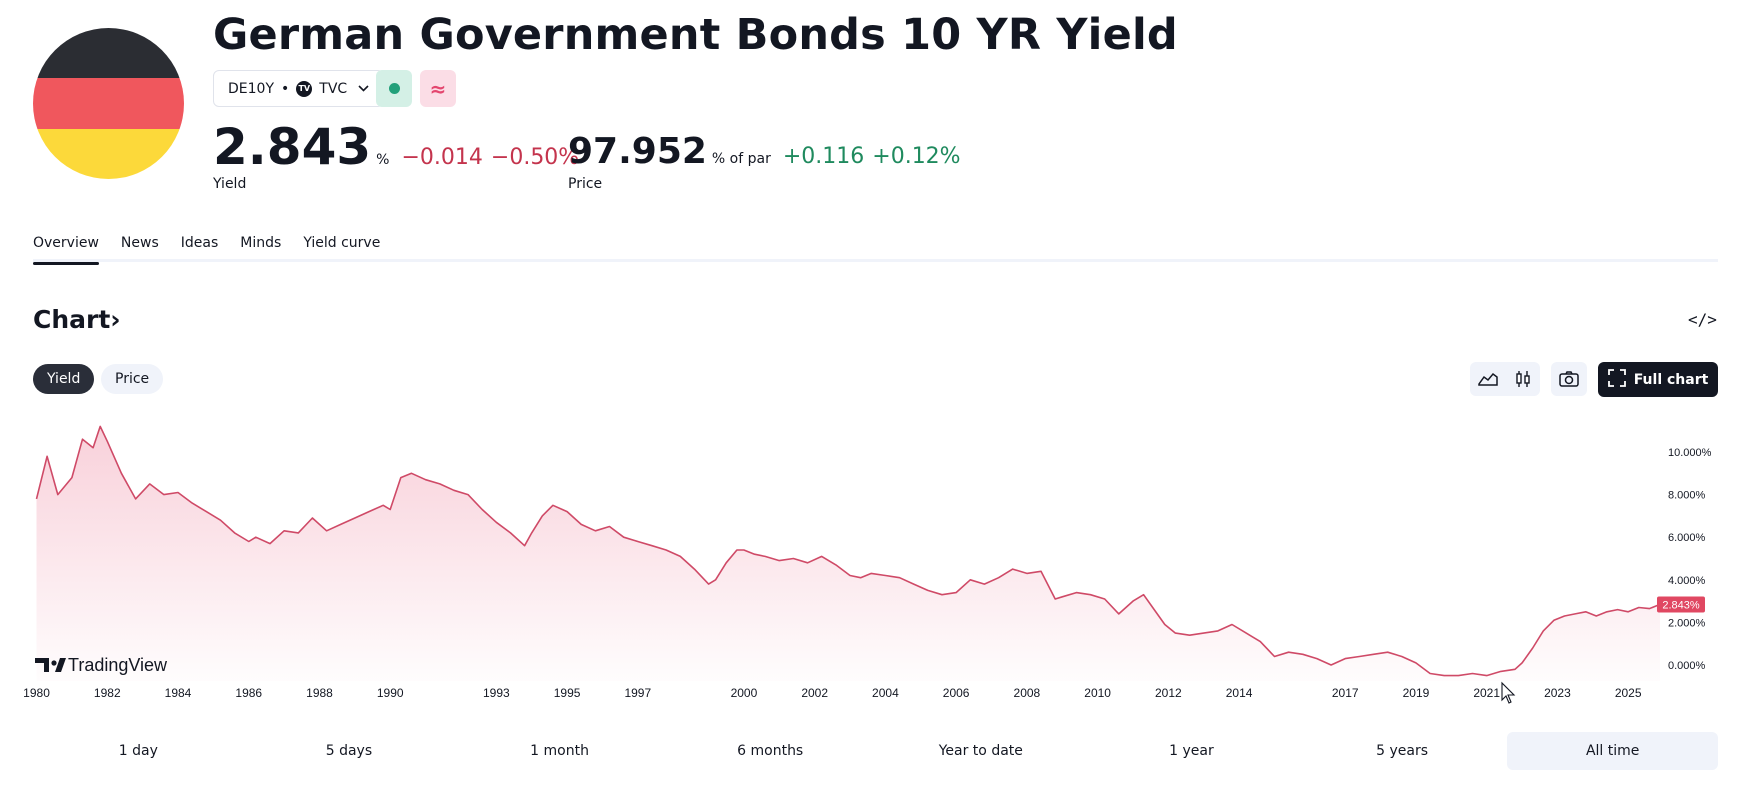  Describe the element at coordinates (1612, 751) in the screenshot. I see `range-all-time: All time` at that location.